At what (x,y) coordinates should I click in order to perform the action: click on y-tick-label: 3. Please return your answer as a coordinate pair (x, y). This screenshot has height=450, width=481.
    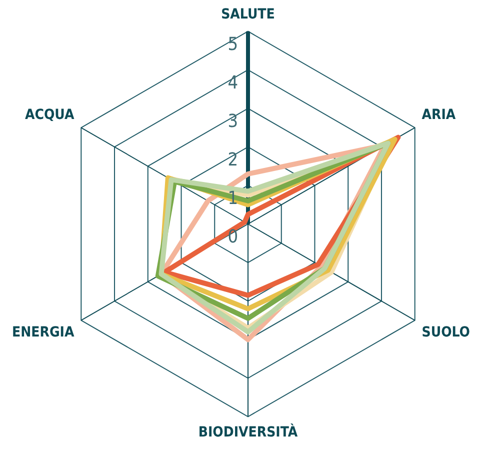
    Looking at the image, I should click on (233, 121).